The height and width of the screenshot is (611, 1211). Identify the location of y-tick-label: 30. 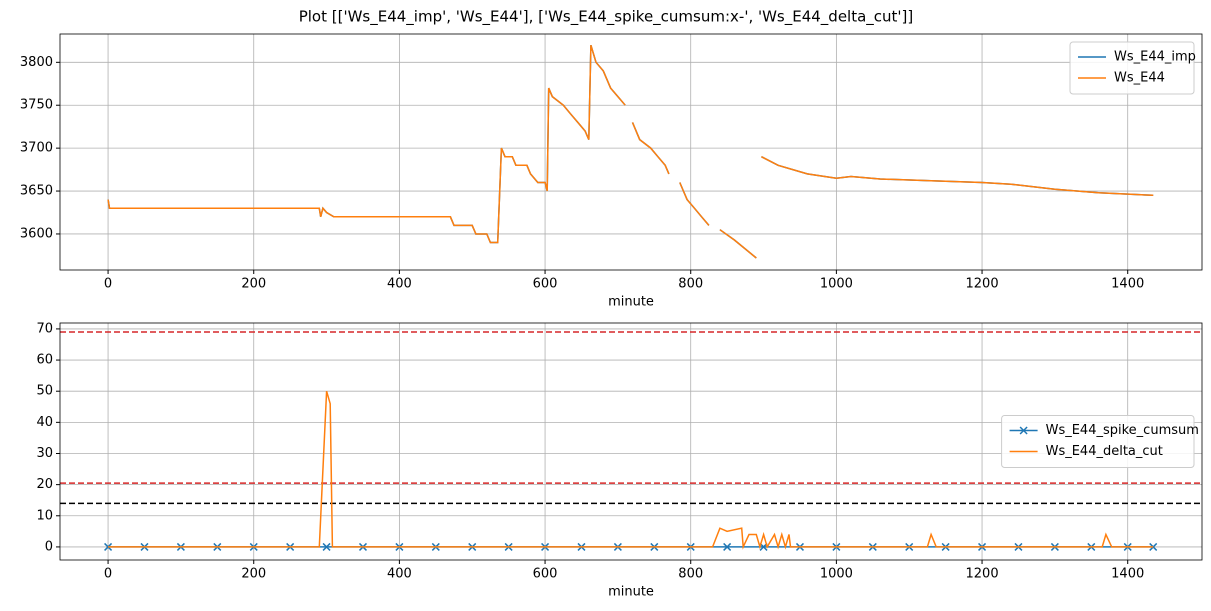
(44, 453).